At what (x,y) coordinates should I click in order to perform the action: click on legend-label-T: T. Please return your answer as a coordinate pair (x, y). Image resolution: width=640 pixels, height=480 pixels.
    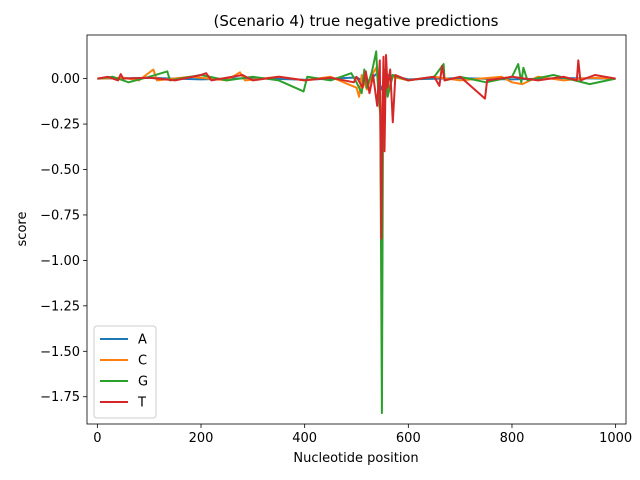
    Looking at the image, I should click on (141, 403).